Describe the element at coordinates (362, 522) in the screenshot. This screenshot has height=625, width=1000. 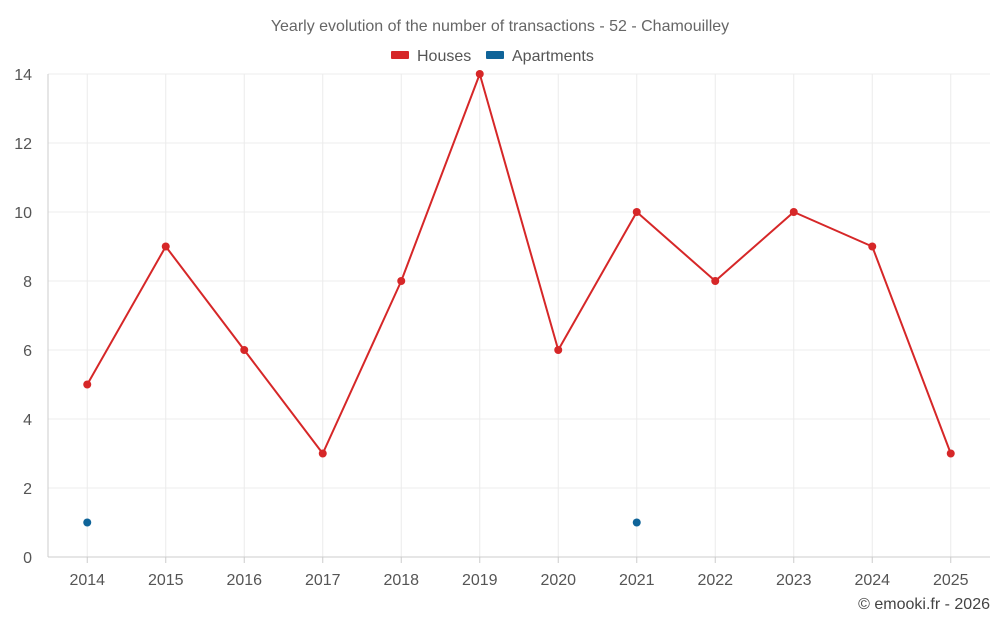
I see `series-apartments` at that location.